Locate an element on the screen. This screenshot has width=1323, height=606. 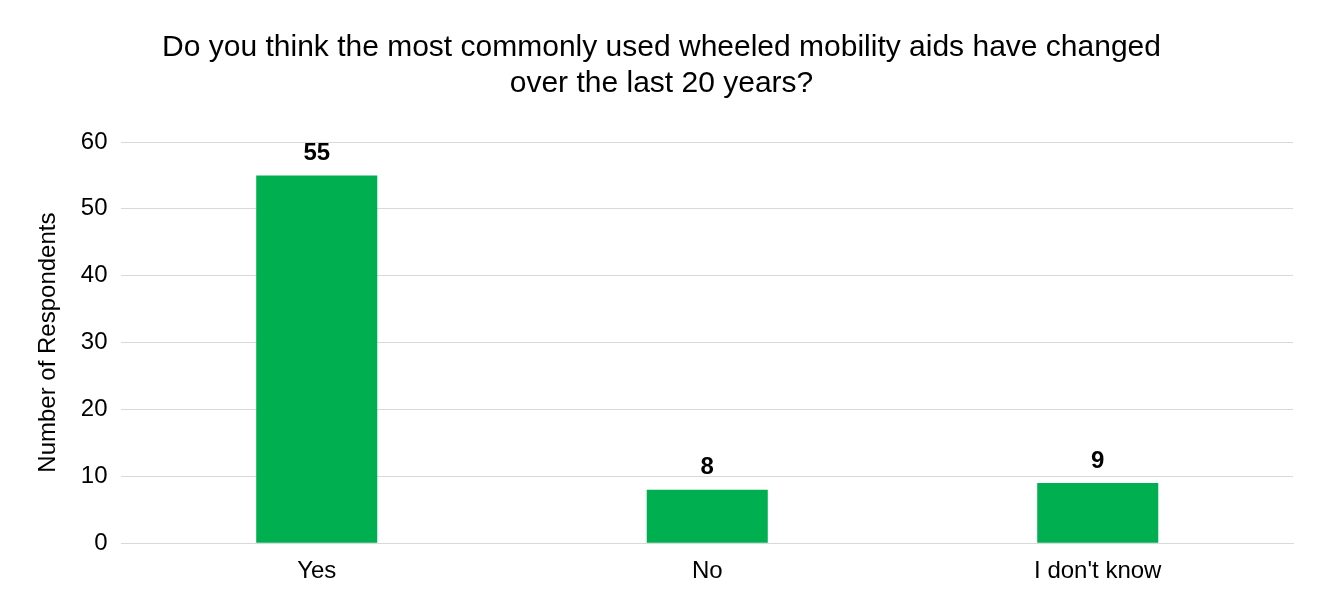
x-tick-label: Yes is located at coordinates (317, 570).